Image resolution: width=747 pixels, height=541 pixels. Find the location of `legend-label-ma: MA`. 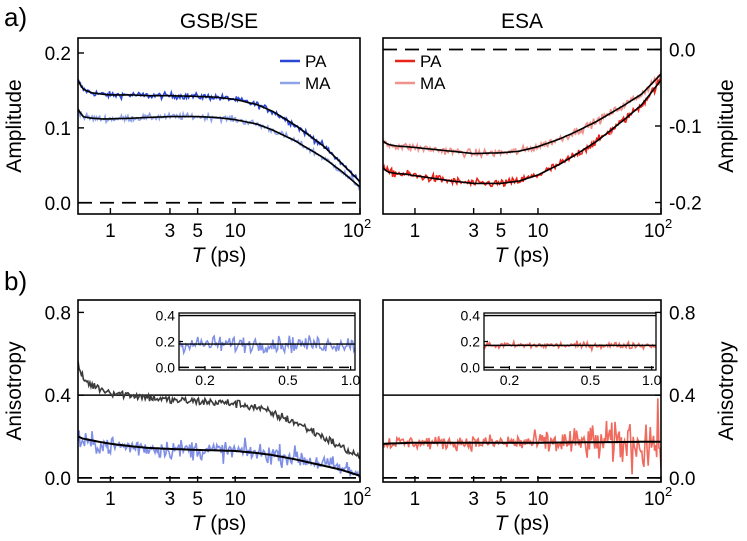

legend-label-ma: MA is located at coordinates (318, 83).